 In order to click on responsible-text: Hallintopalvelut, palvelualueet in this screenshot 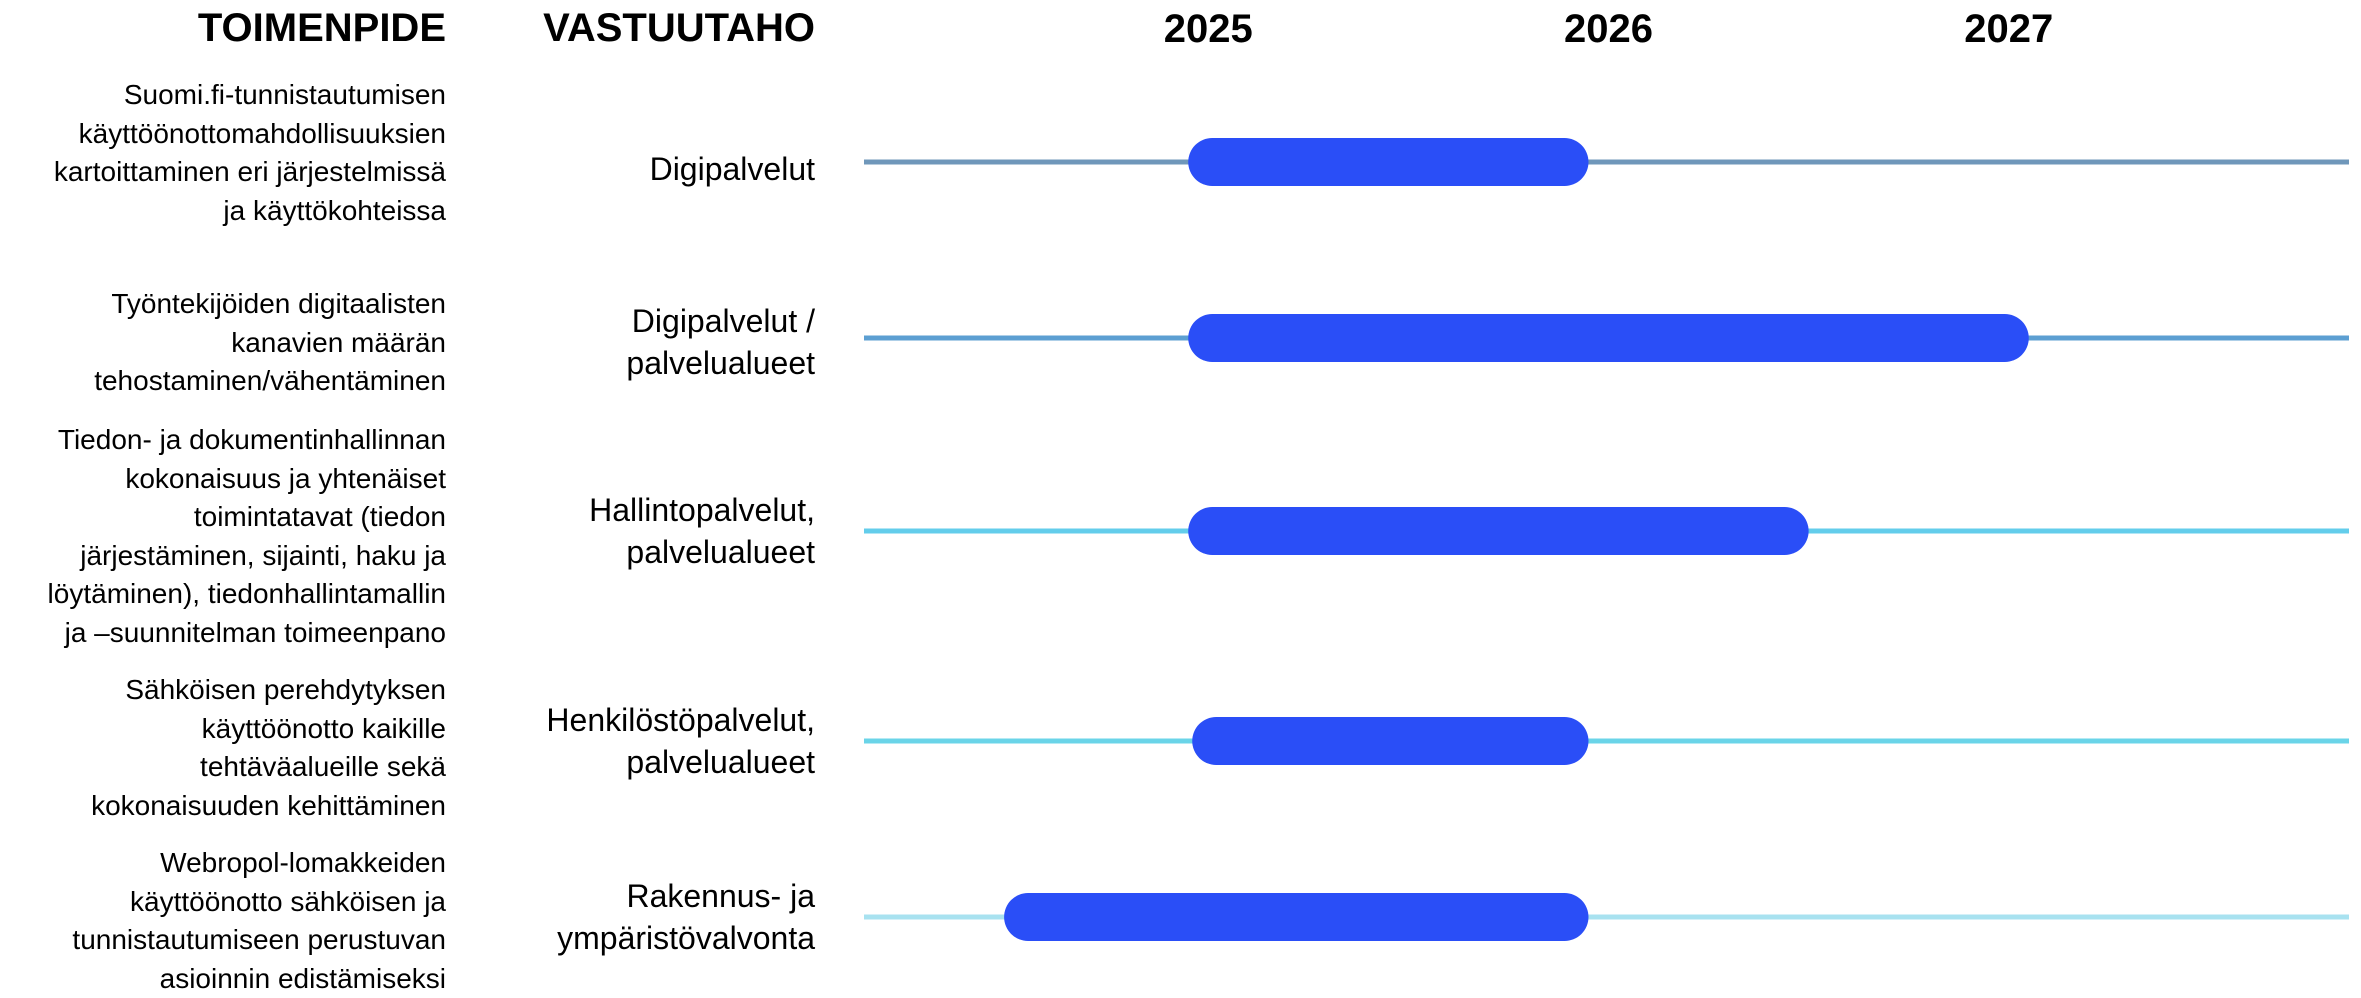, I will do `click(702, 531)`.